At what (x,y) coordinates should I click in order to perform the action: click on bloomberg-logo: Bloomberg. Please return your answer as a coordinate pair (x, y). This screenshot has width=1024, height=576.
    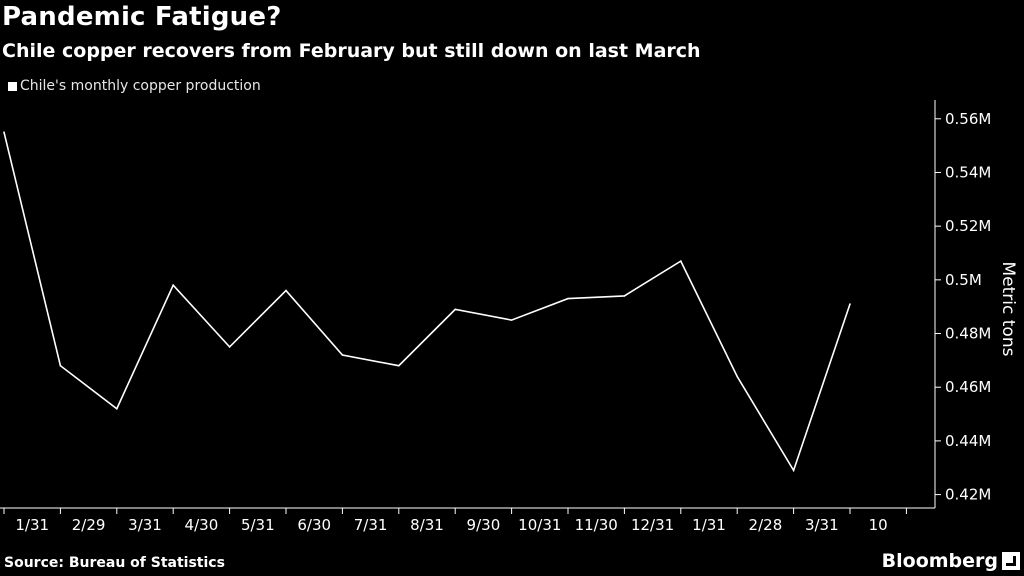
    Looking at the image, I should click on (939, 561).